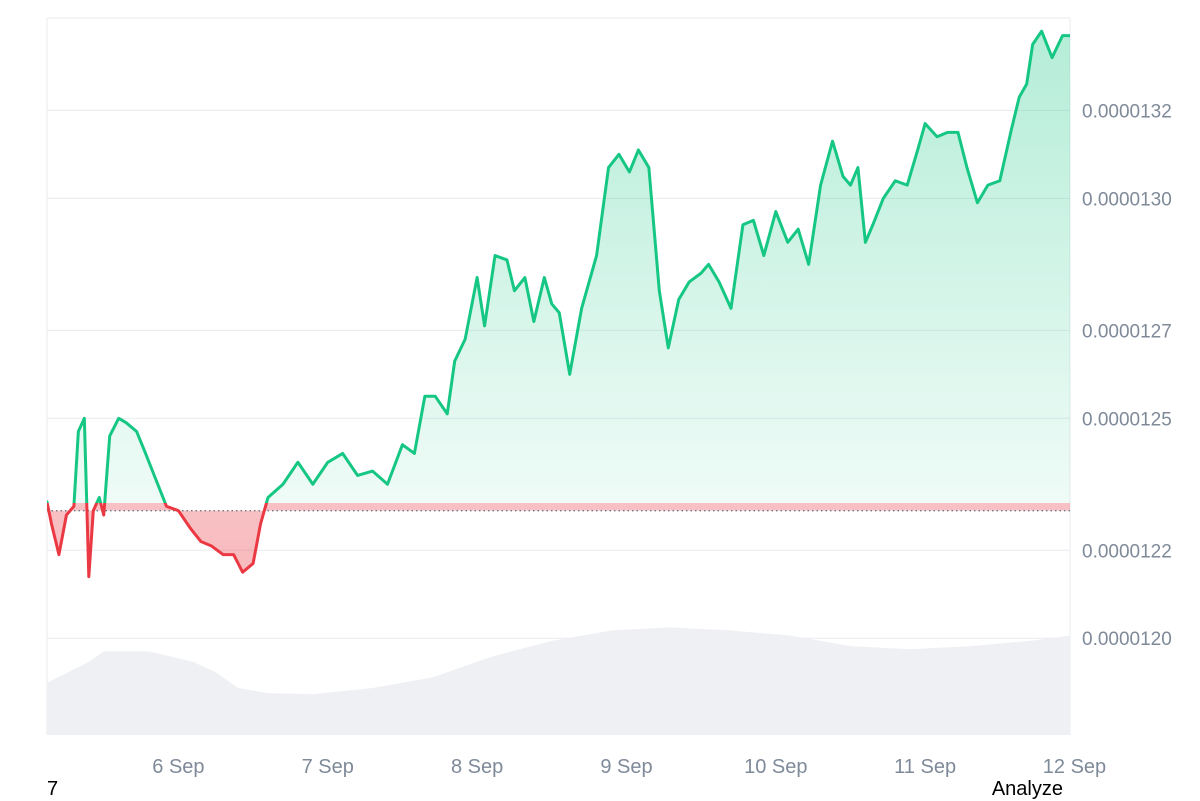 Image resolution: width=1200 pixels, height=801 pixels. Describe the element at coordinates (178, 767) in the screenshot. I see `x-tick-label: 6 Sep` at that location.